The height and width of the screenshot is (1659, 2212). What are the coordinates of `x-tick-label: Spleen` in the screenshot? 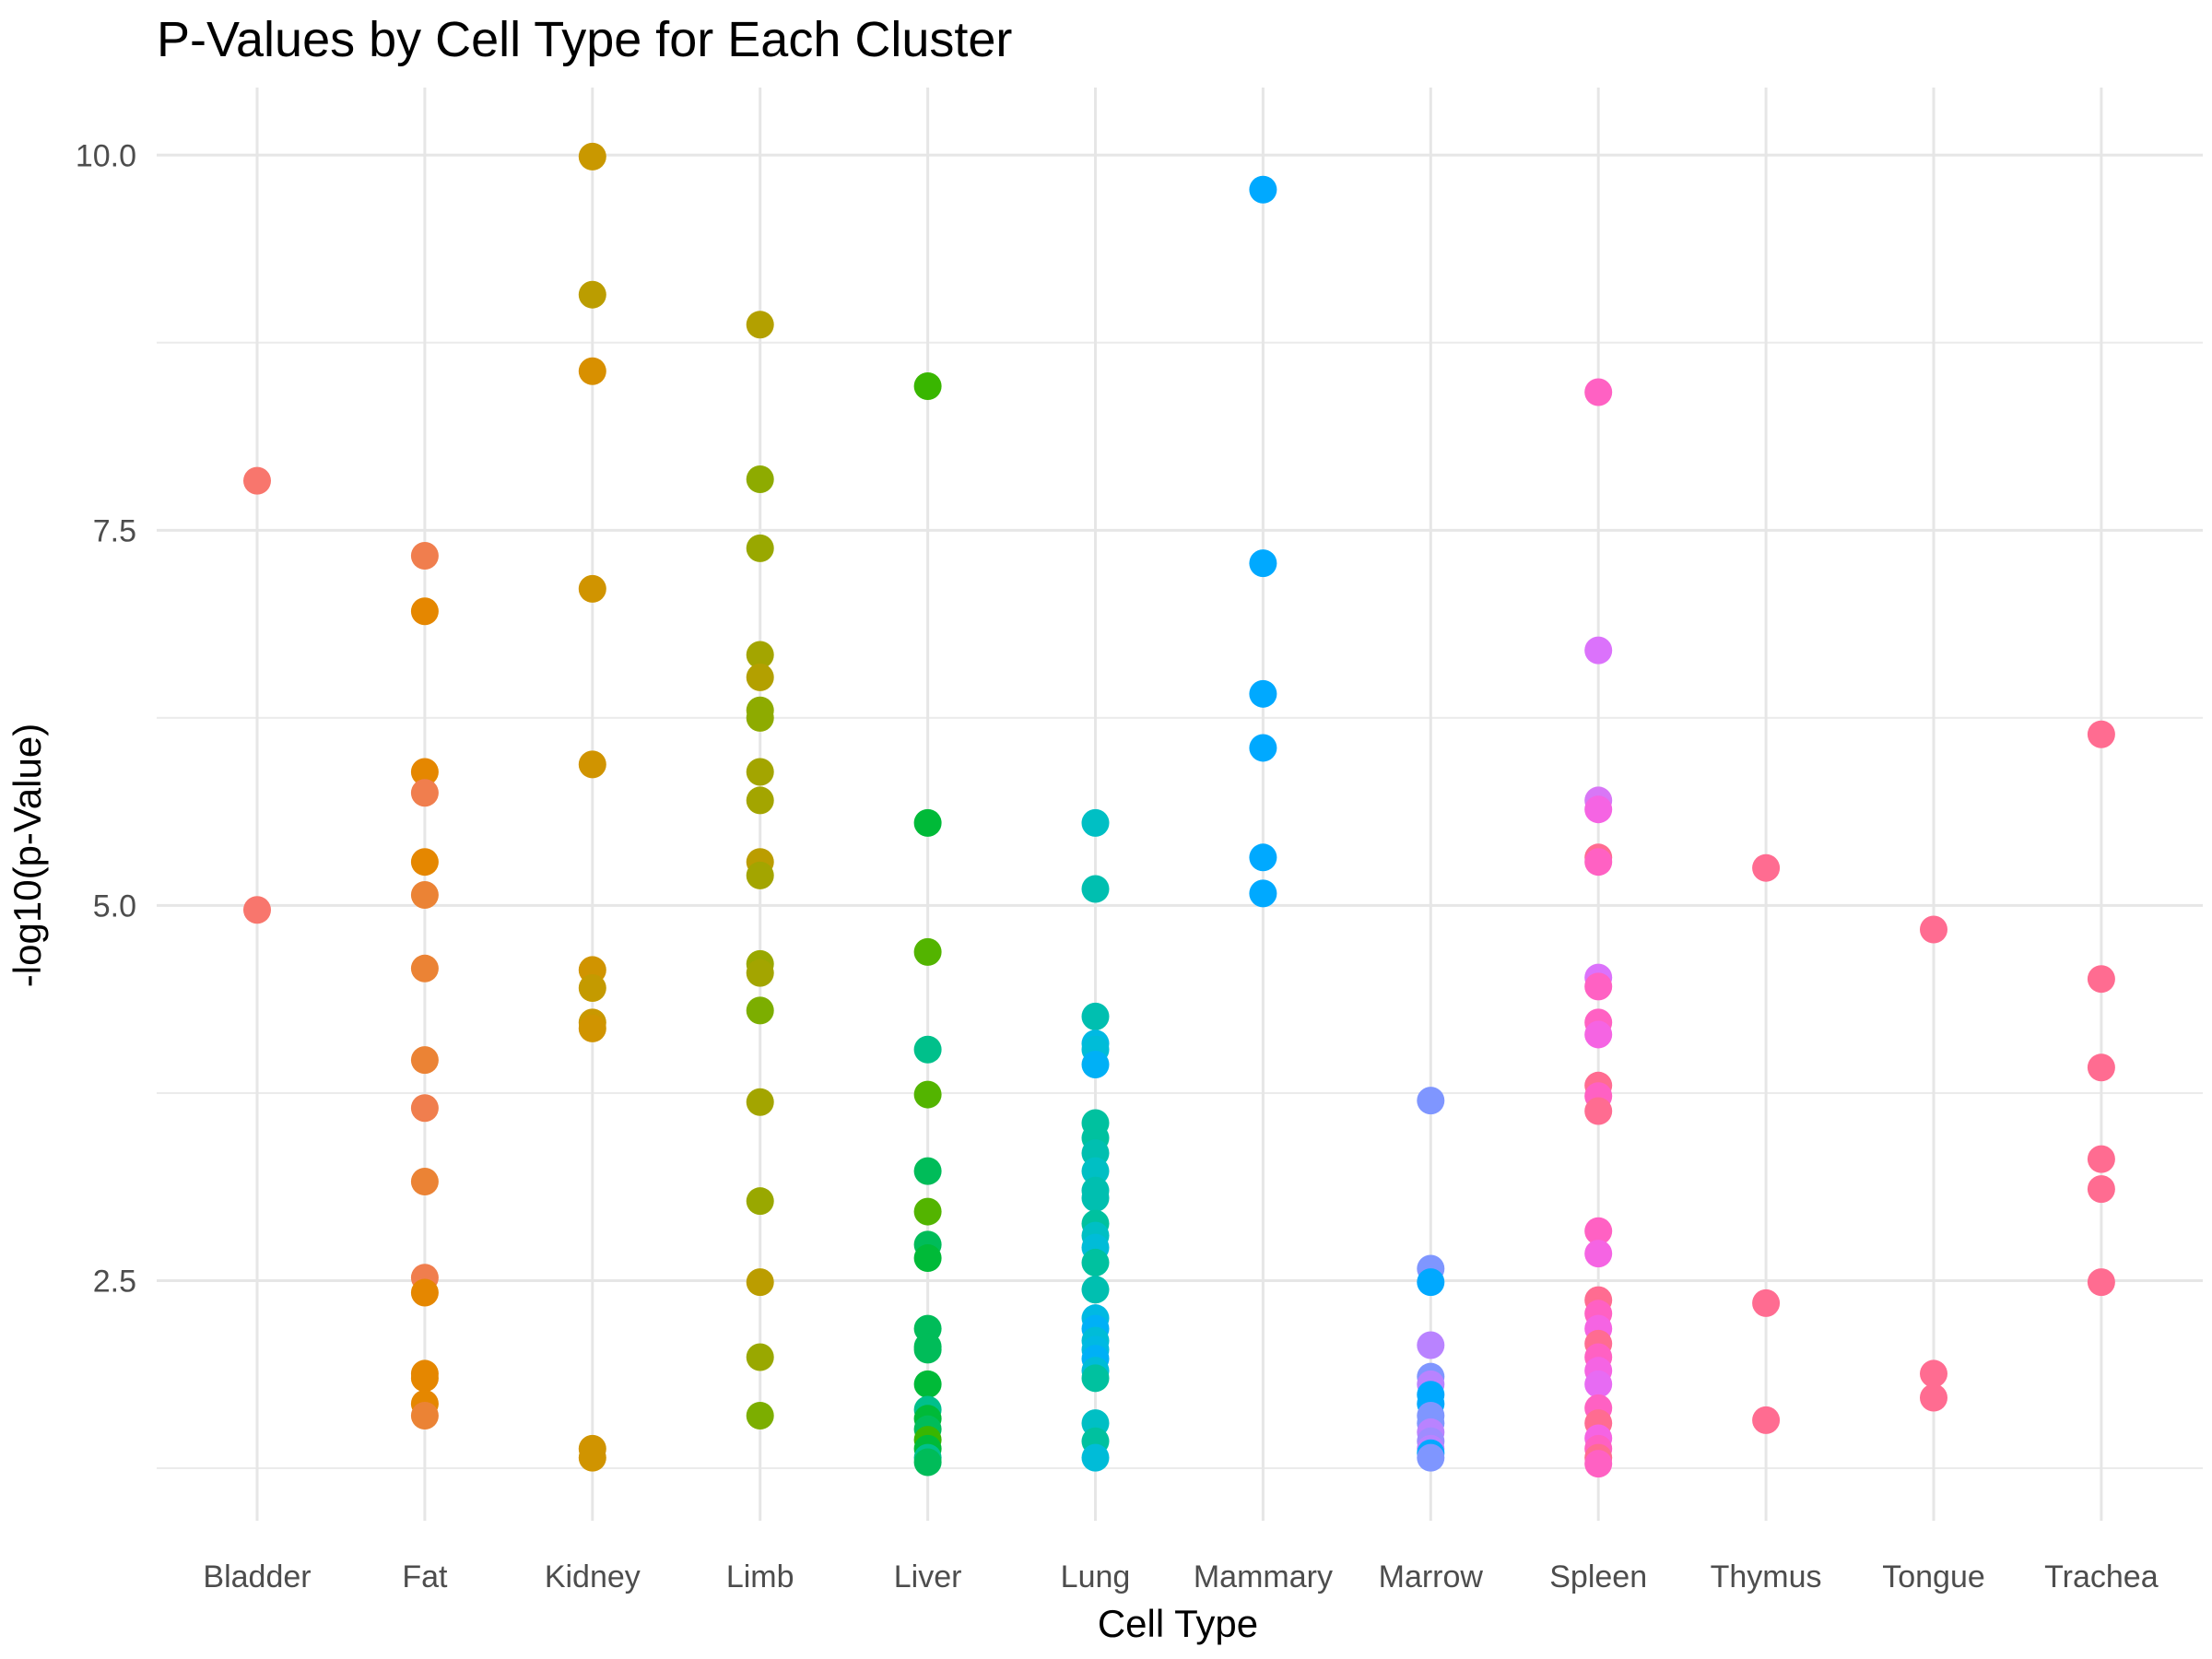 It's located at (1598, 1576).